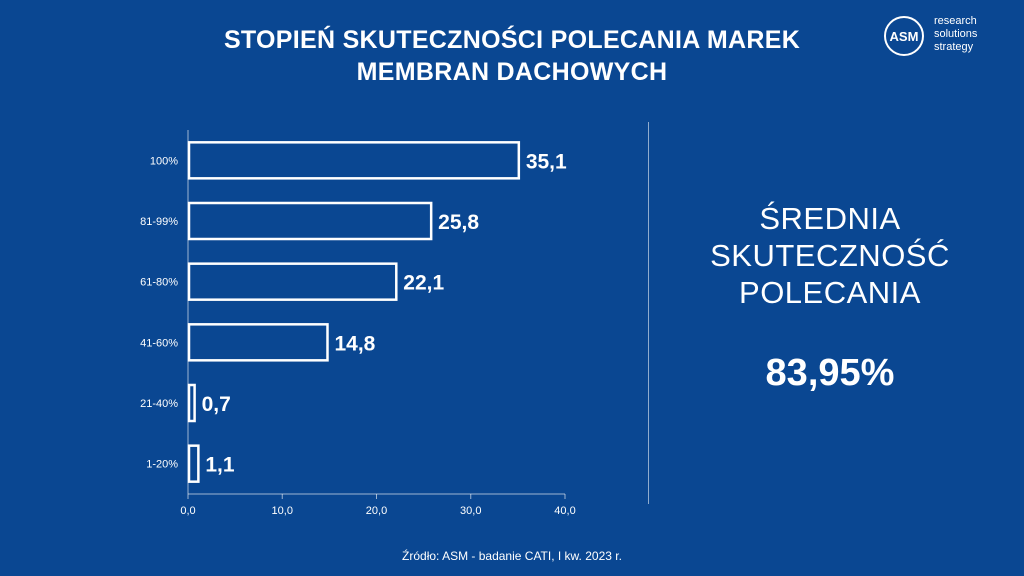 The width and height of the screenshot is (1024, 576). Describe the element at coordinates (830, 292) in the screenshot. I see `average-label-line-3: POLECANIA` at that location.